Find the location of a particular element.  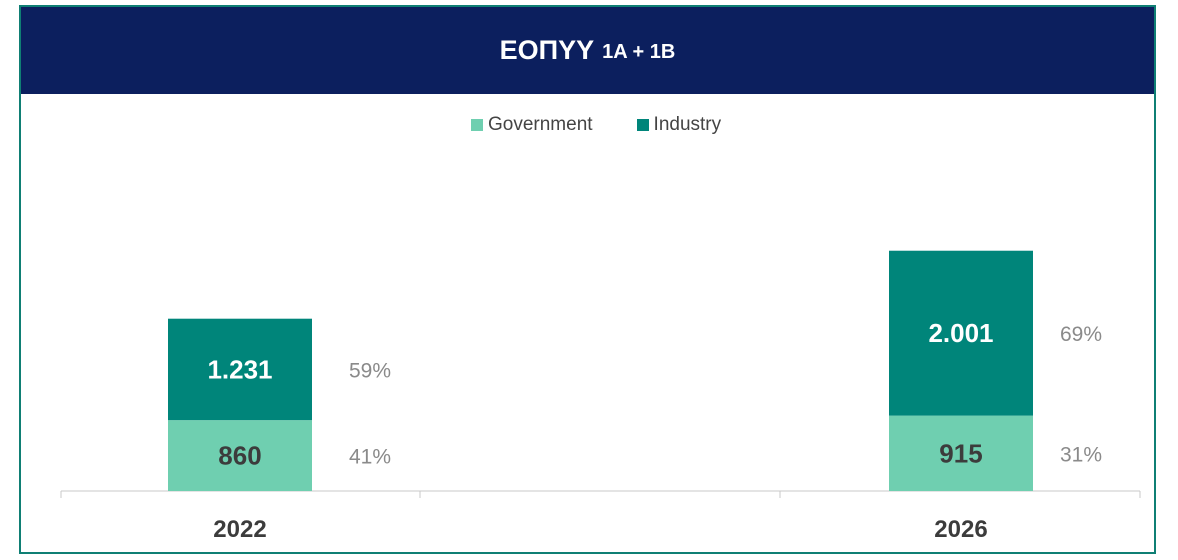

x-tick-label-2022: 2022 is located at coordinates (239, 529).